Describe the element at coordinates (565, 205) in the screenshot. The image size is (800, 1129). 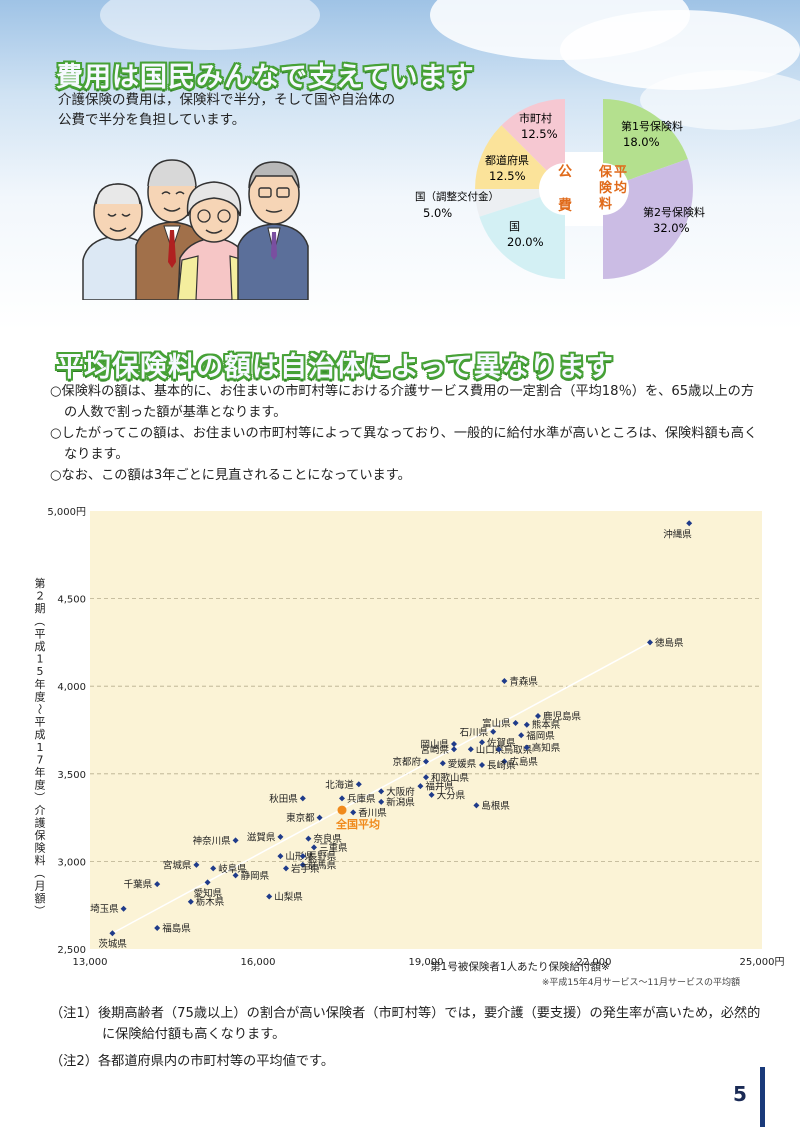
I see `public-label-2: 費` at that location.